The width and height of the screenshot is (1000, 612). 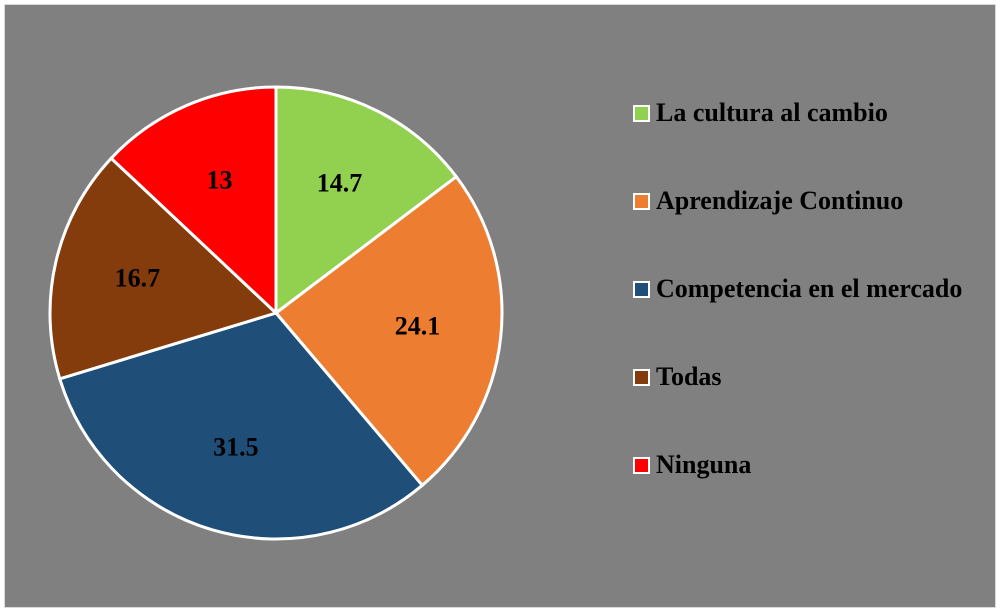 What do you see at coordinates (798, 465) in the screenshot?
I see `legend-item: Ninguna` at bounding box center [798, 465].